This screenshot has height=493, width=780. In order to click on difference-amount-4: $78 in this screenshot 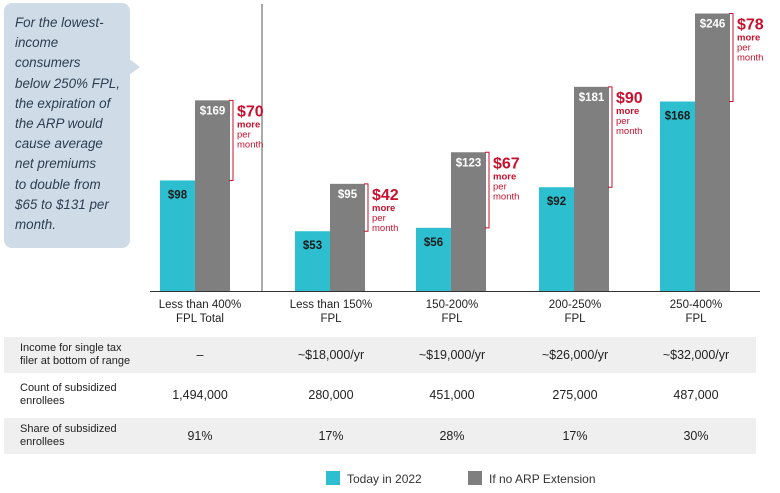, I will do `click(750, 25)`.